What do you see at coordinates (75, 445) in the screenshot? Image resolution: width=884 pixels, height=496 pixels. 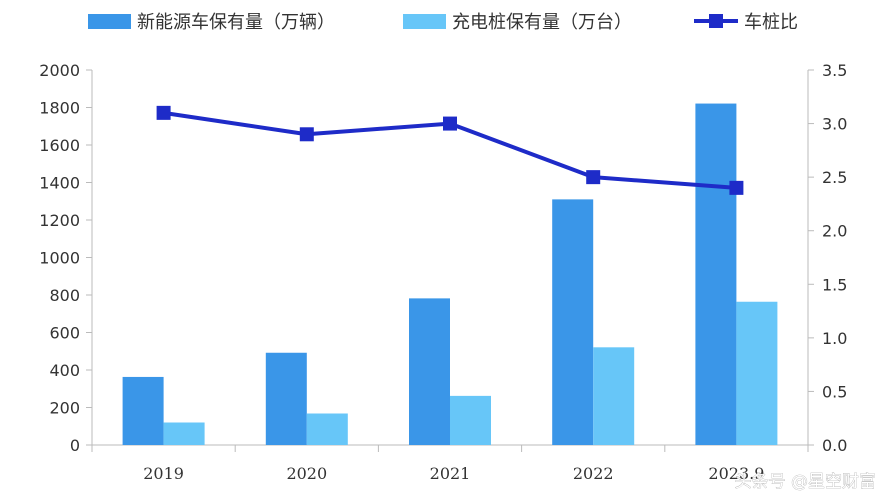 I see `y-left-tick-label: 0` at bounding box center [75, 445].